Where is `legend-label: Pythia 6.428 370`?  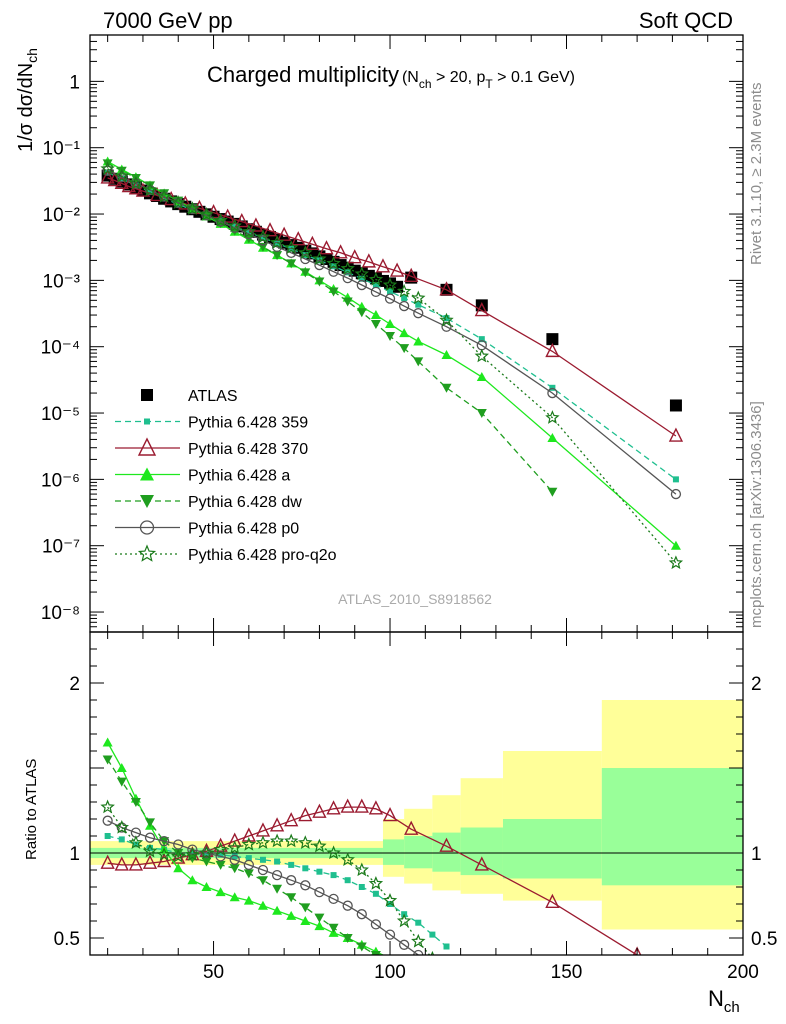
legend-label: Pythia 6.428 370 is located at coordinates (248, 449).